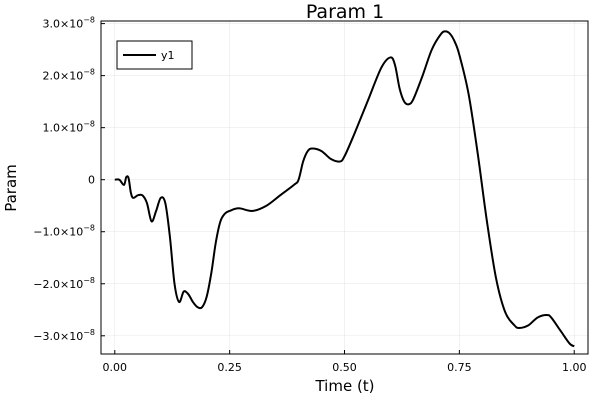  What do you see at coordinates (574, 367) in the screenshot?
I see `x-tick-label: 1.00` at bounding box center [574, 367].